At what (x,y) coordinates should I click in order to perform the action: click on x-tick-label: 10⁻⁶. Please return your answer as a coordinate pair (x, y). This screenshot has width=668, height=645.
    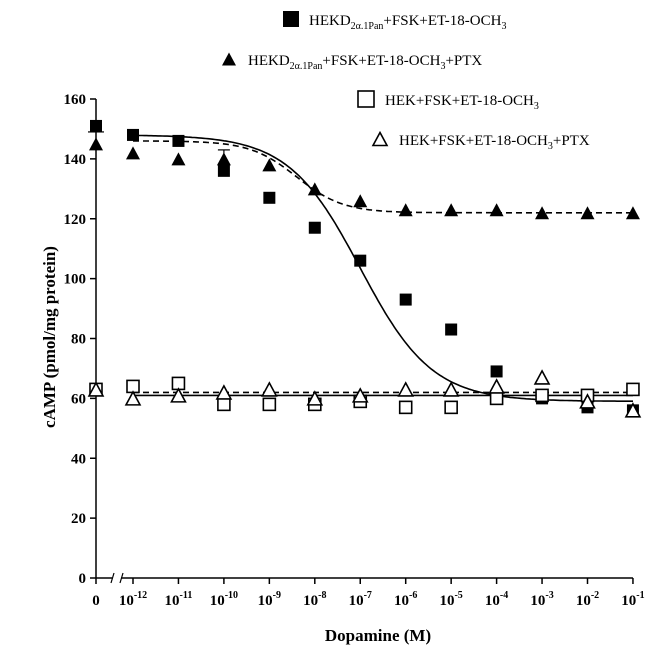
    Looking at the image, I should click on (405, 599).